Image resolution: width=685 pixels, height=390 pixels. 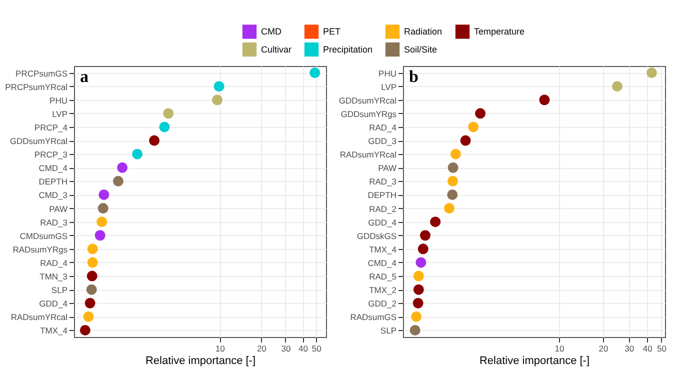 I want to click on y-tick-label: GDDsumYRgs, so click(x=368, y=113).